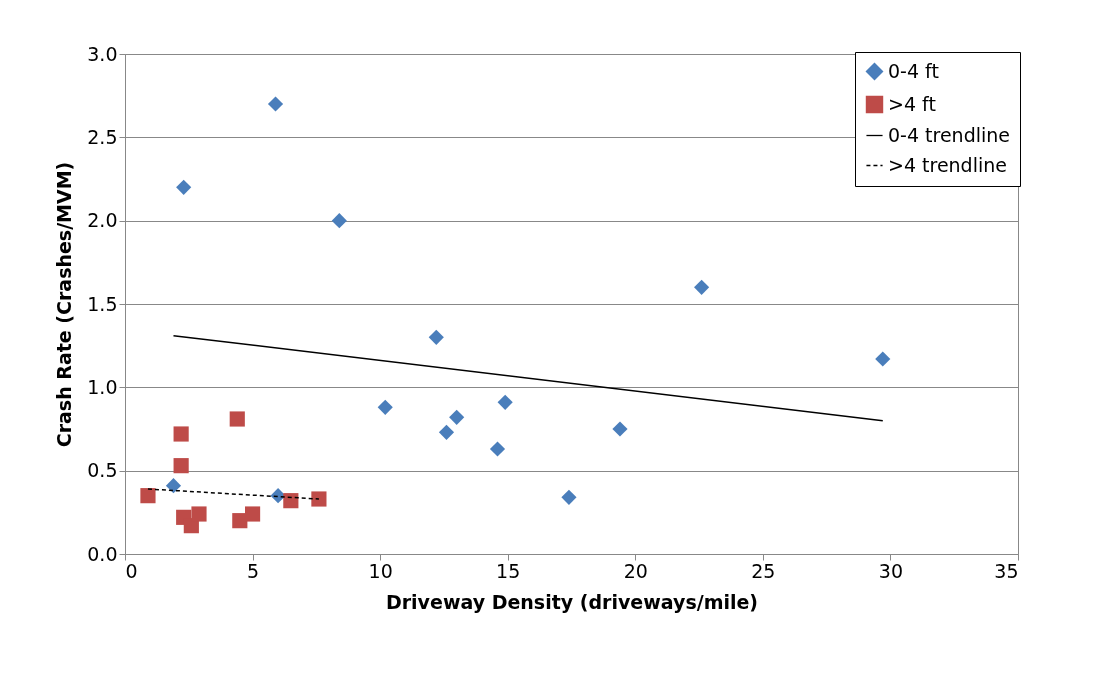 The image size is (1101, 693). What do you see at coordinates (949, 134) in the screenshot?
I see `legend-label: 0-4 trendline` at bounding box center [949, 134].